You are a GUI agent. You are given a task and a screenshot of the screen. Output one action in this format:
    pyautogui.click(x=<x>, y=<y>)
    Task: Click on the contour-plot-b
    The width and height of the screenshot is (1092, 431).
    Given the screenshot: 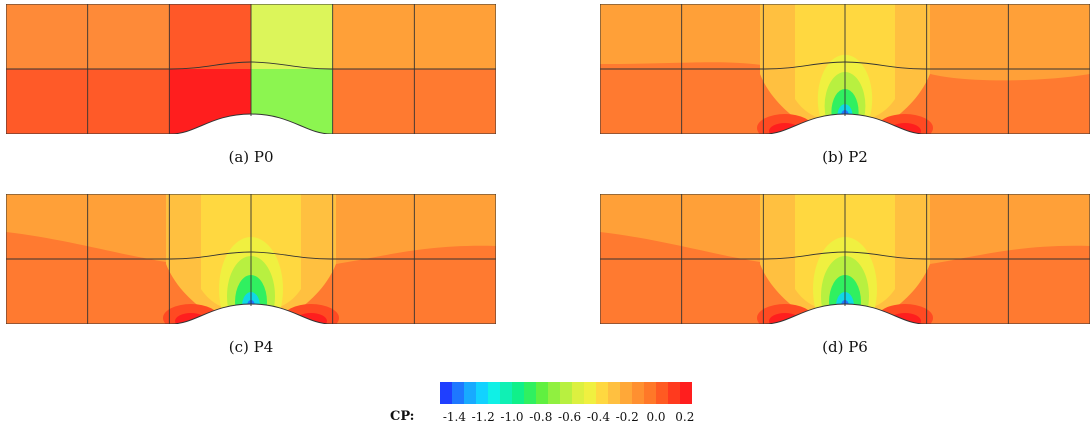 What is the action you would take?
    pyautogui.click(x=845, y=69)
    